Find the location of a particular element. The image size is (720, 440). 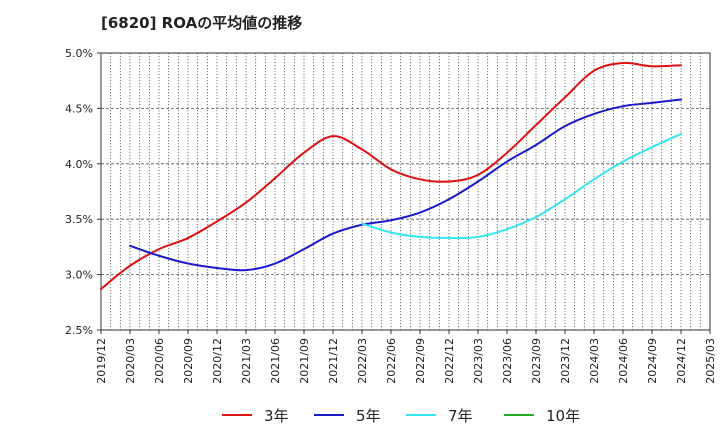

y-tick-label: 4.0% is located at coordinates (79, 164).